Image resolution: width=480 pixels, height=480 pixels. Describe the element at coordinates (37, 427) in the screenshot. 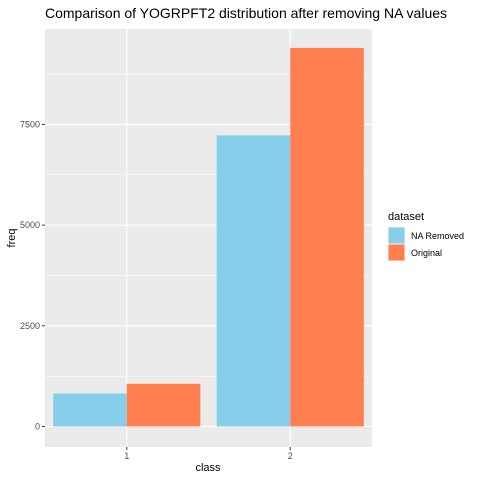

I see `y-tick-label: 0` at that location.